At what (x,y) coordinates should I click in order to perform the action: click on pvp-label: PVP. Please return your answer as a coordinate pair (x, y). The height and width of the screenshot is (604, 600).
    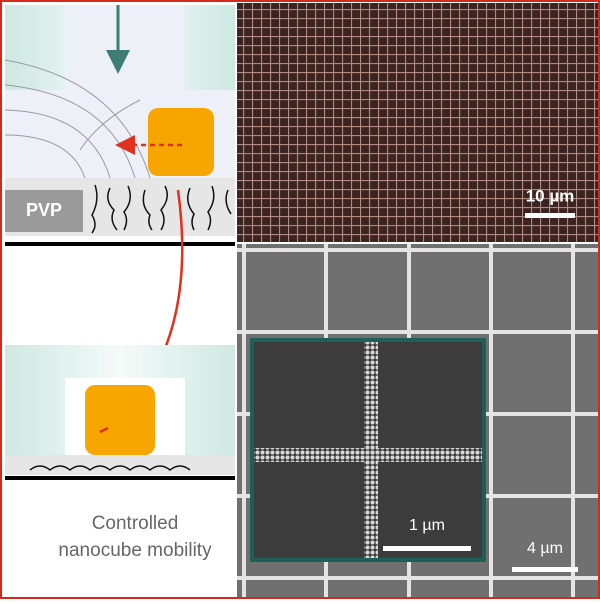
    Looking at the image, I should click on (44, 210).